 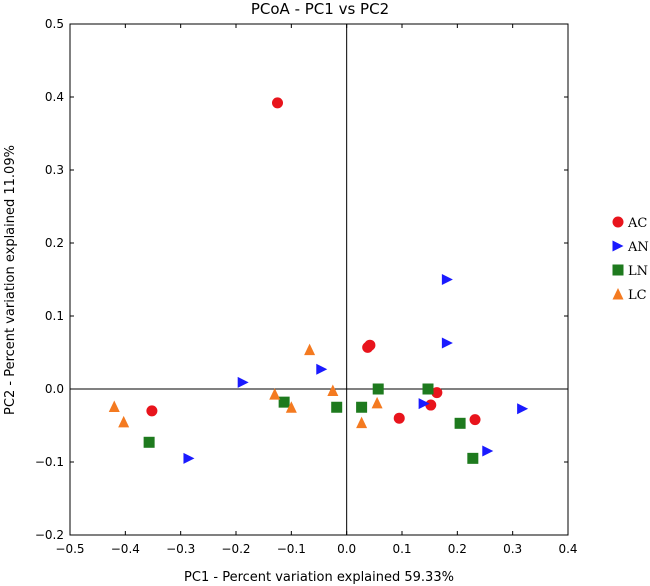 I want to click on series-ln, so click(x=311, y=423).